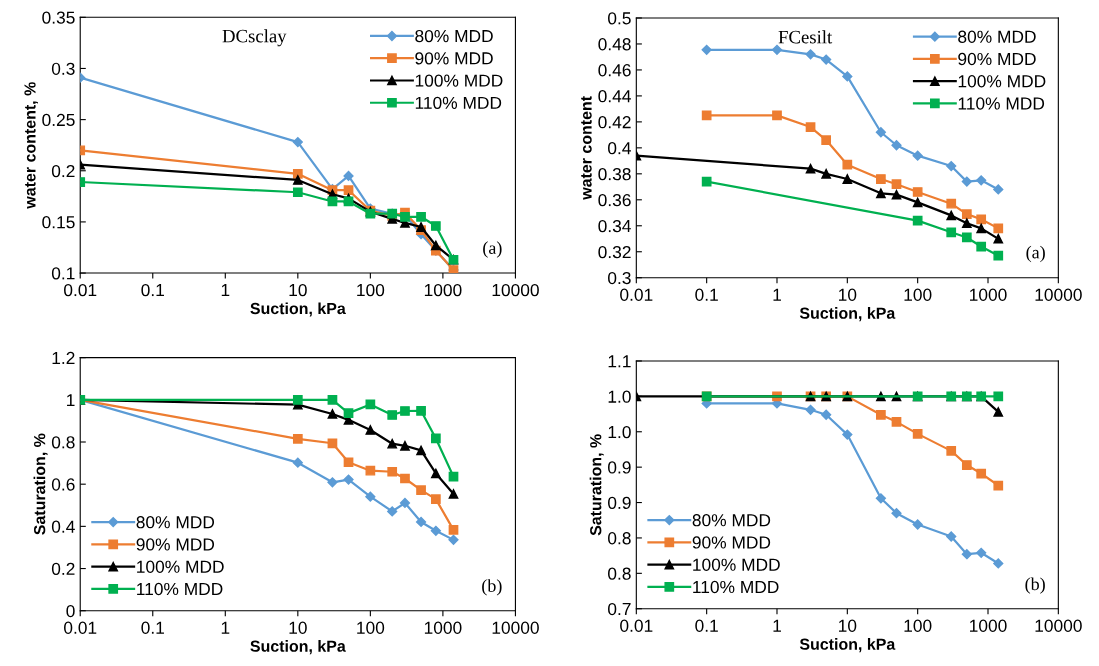 The height and width of the screenshot is (666, 1099). I want to click on y-tick-label: 0.38, so click(614, 174).